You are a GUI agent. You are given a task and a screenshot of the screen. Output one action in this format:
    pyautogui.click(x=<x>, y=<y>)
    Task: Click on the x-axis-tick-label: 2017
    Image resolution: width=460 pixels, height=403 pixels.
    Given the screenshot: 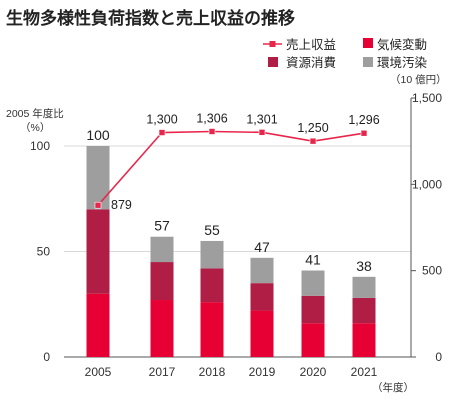 What is the action you would take?
    pyautogui.click(x=162, y=372)
    